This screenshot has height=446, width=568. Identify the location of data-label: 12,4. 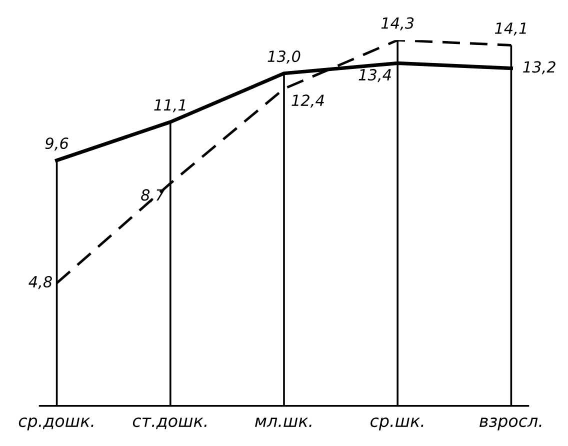
(308, 101).